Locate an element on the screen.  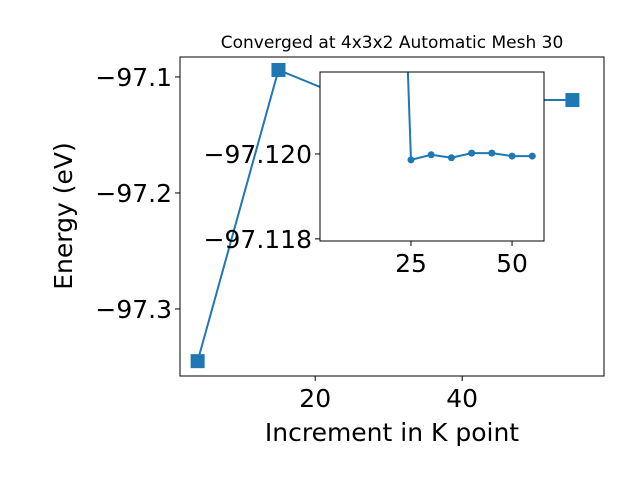
y-tick-label: −97.120 is located at coordinates (258, 154).